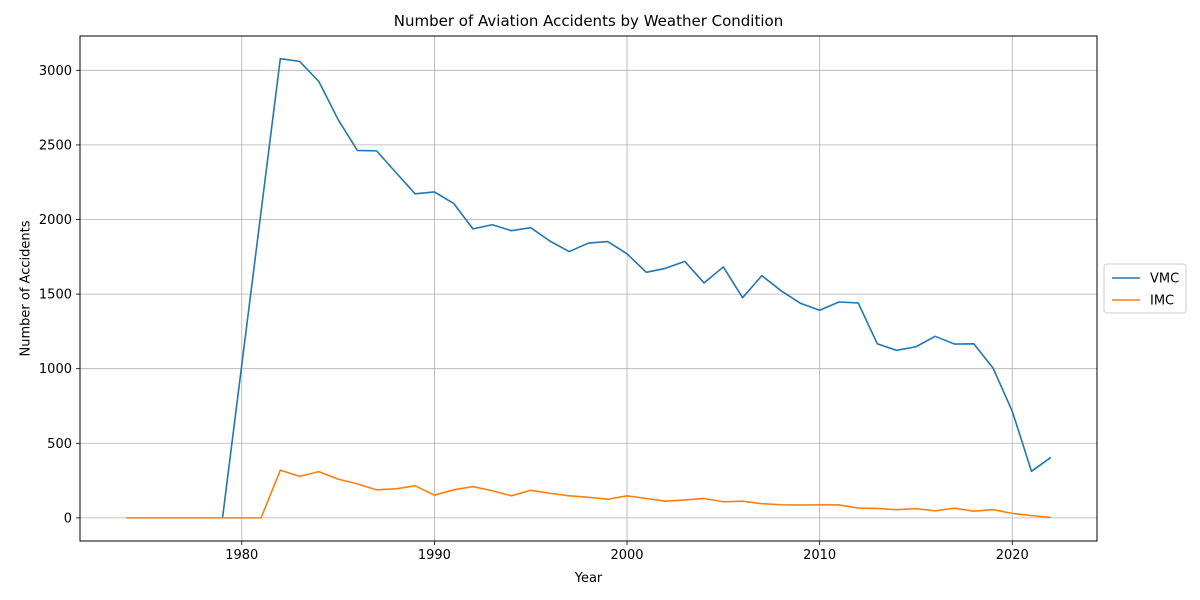 This screenshot has width=1200, height=600. I want to click on series-line-imc, so click(588, 494).